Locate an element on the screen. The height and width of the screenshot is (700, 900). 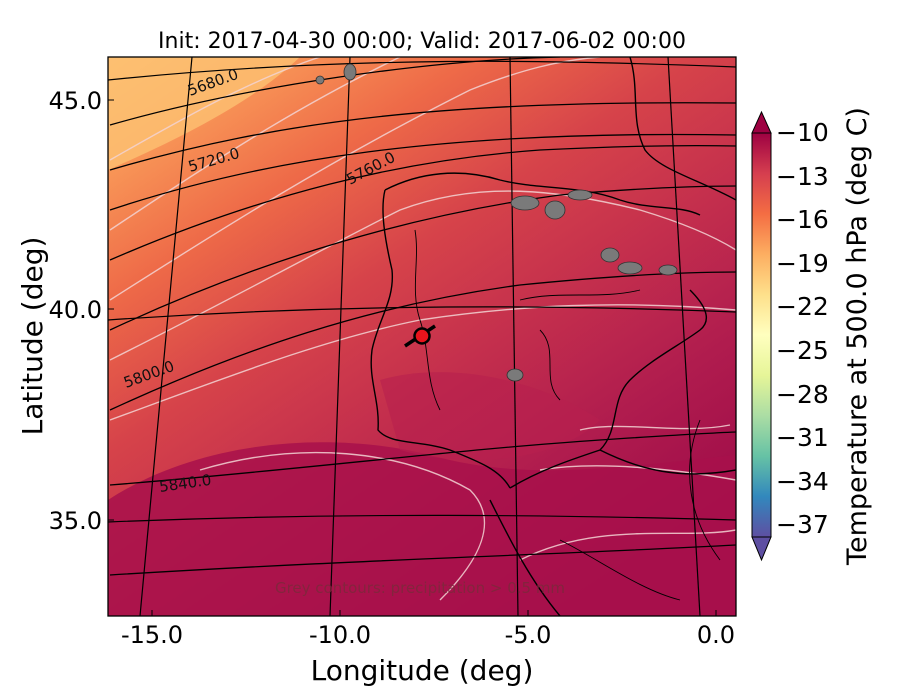
y-axis-label: Latitude (deg) is located at coordinates (32, 336).